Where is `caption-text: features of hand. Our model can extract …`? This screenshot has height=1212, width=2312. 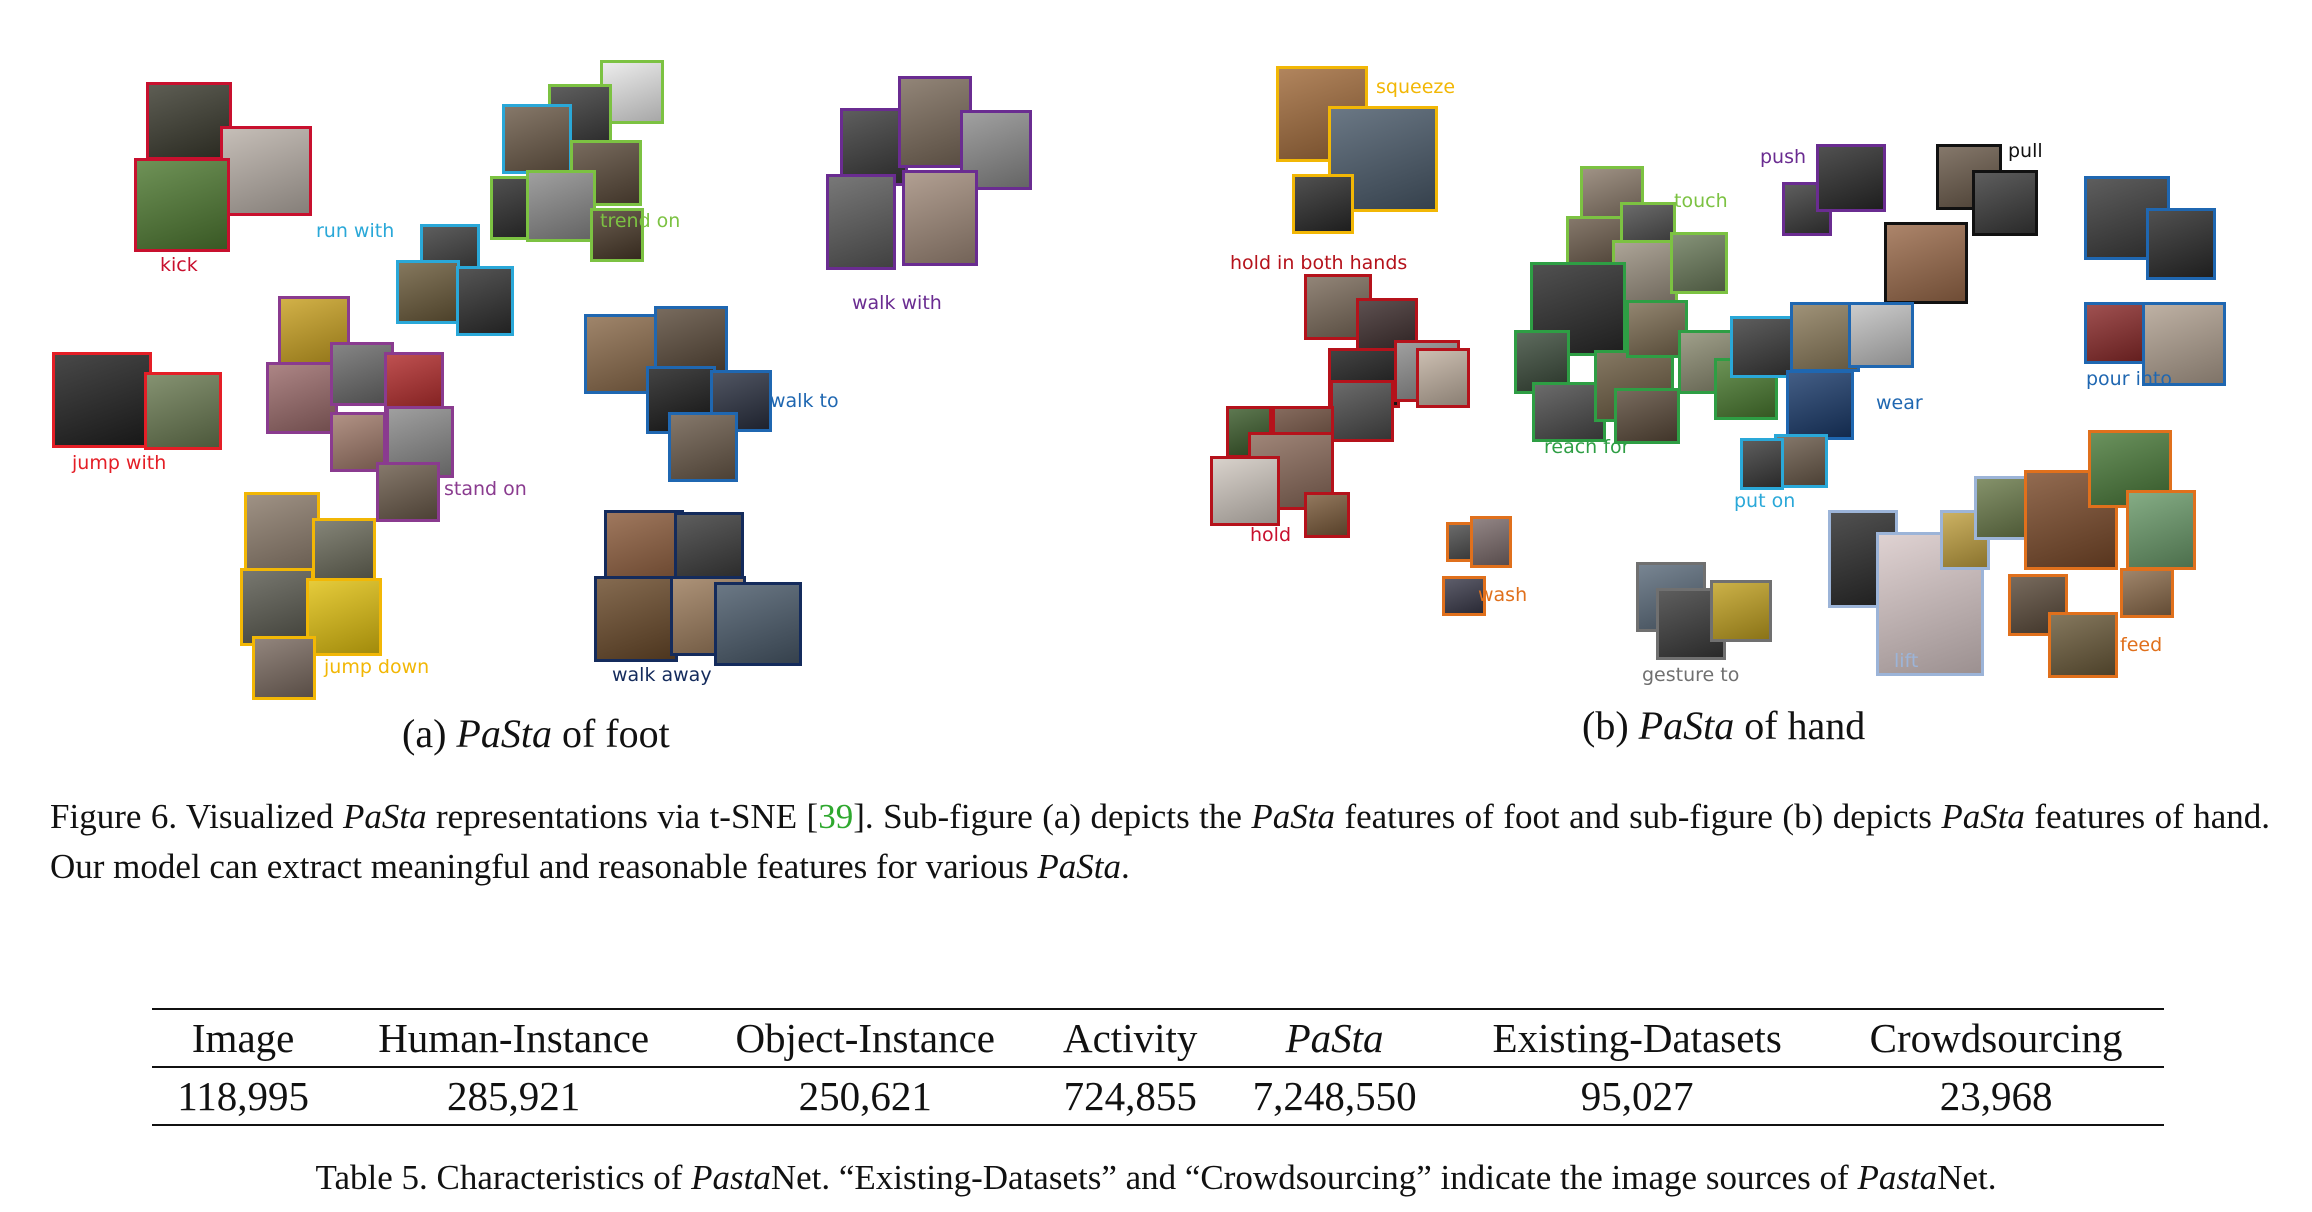 caption-text: features of hand. Our model can extract … is located at coordinates (1160, 841).